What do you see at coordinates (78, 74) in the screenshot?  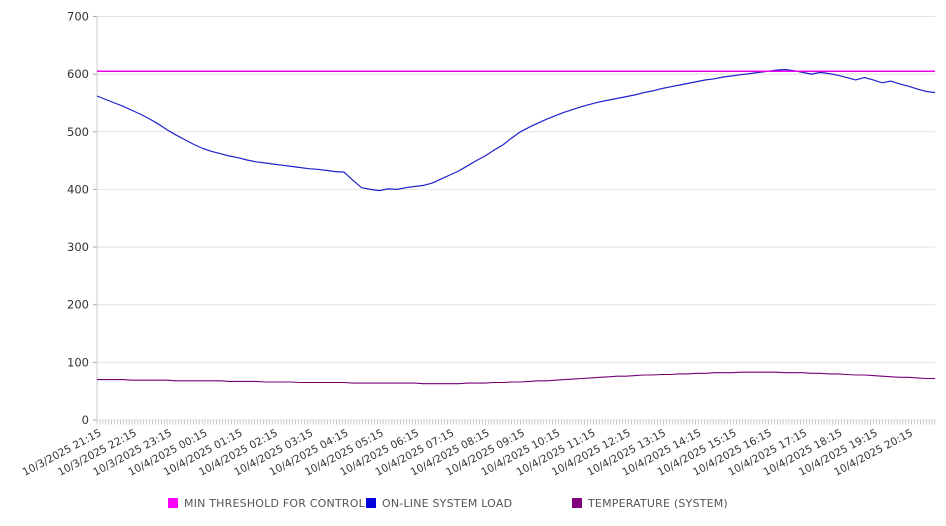 I see `y-axis-label: 600` at bounding box center [78, 74].